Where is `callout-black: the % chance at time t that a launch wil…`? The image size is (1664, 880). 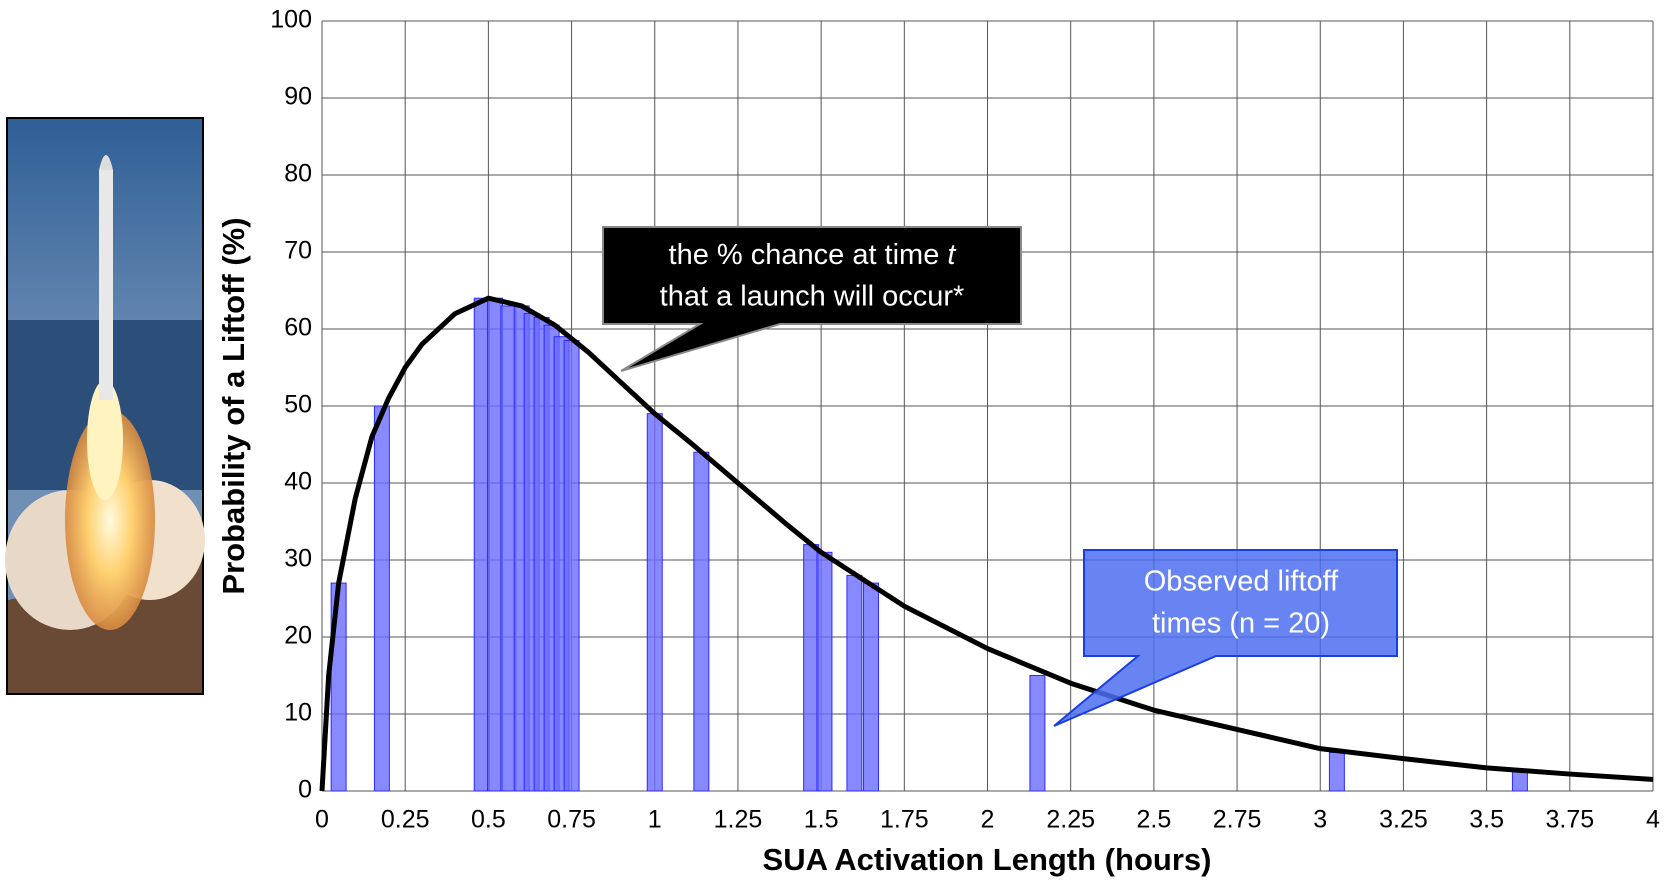 callout-black: the % chance at time t that a launch wil… is located at coordinates (812, 299).